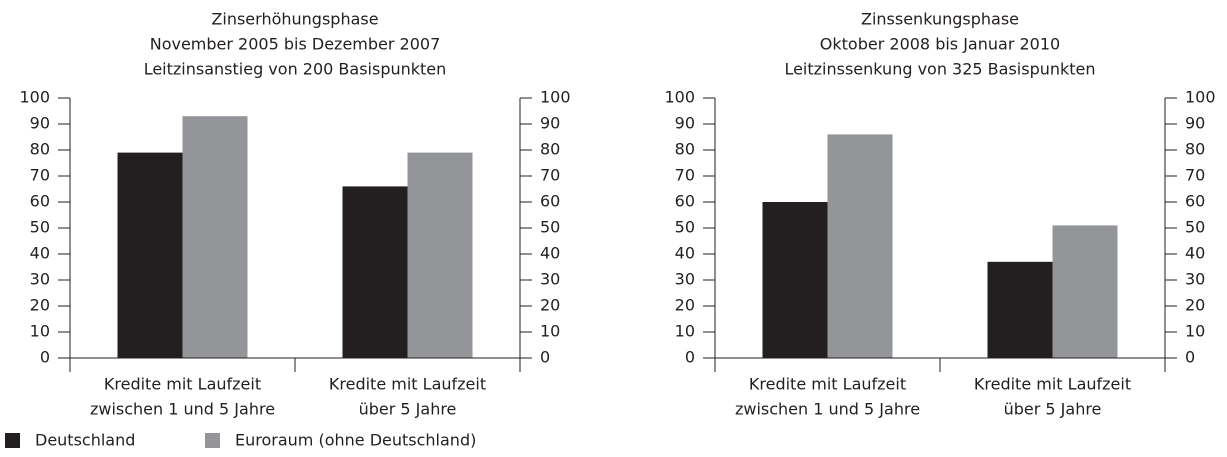 The height and width of the screenshot is (457, 1227). Describe the element at coordinates (294, 19) in the screenshot. I see `chart-title: Zinserhöhungsphase` at that location.